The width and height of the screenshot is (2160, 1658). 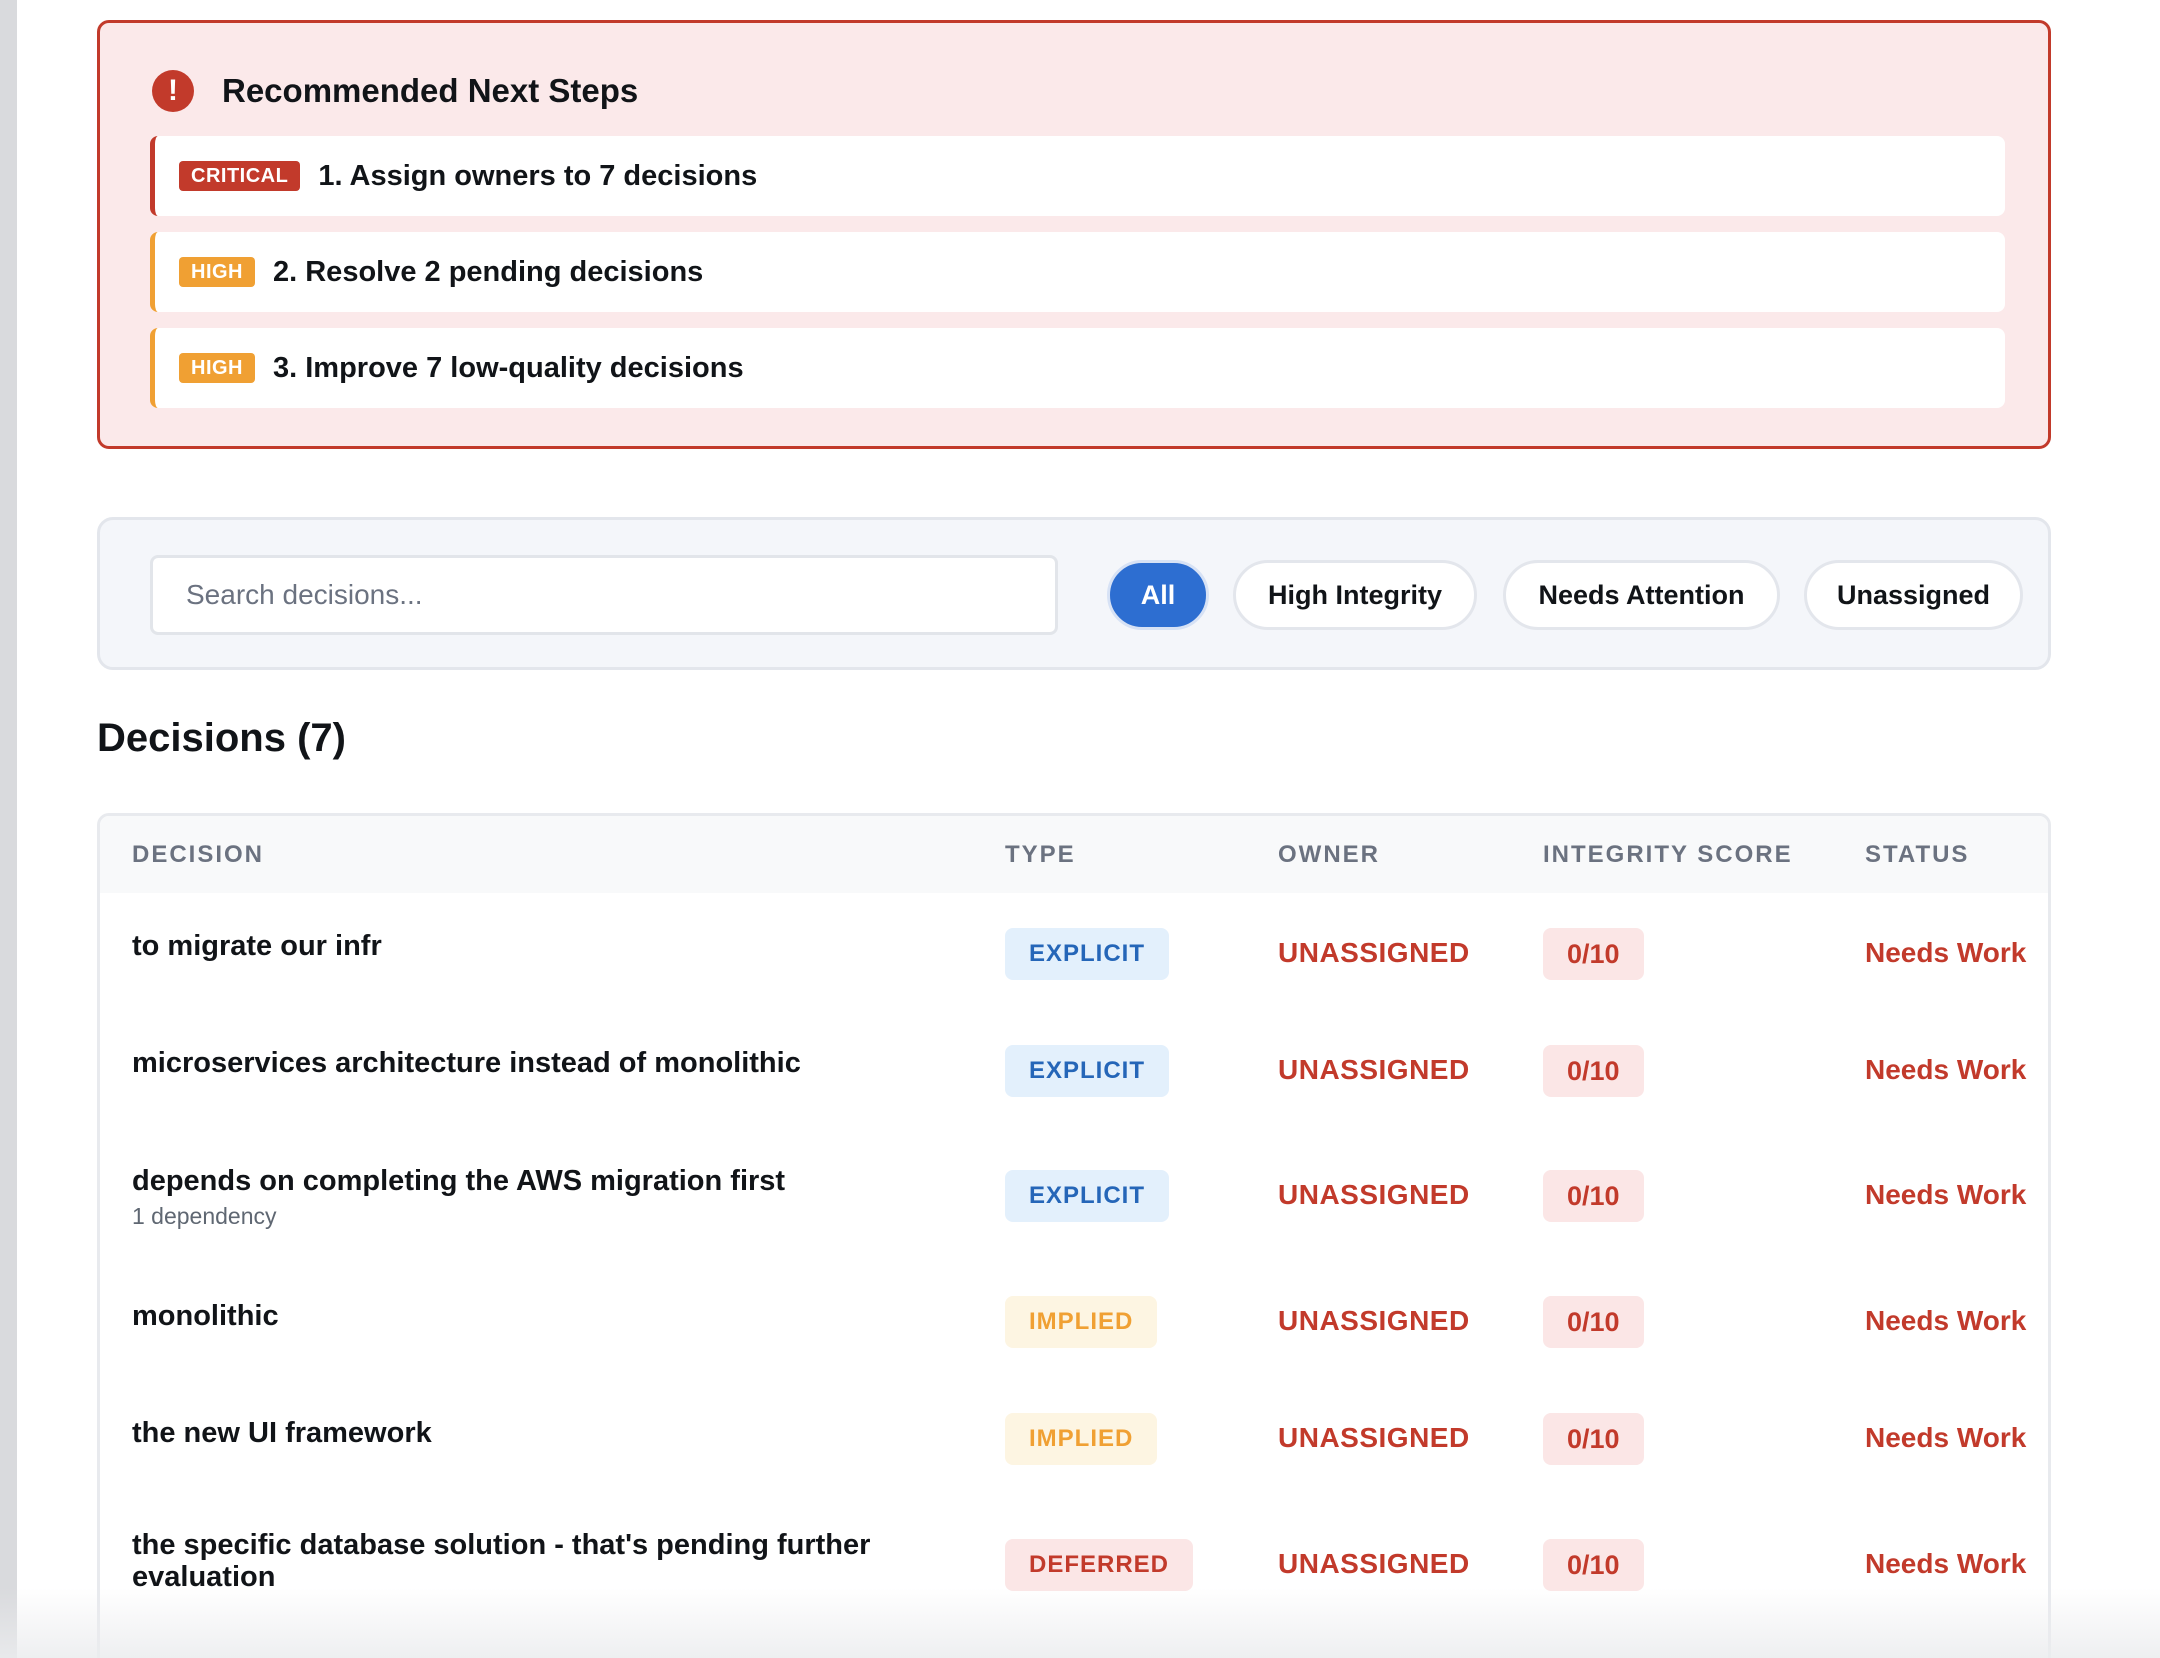 What do you see at coordinates (173, 91) in the screenshot?
I see `alert-icon: !` at bounding box center [173, 91].